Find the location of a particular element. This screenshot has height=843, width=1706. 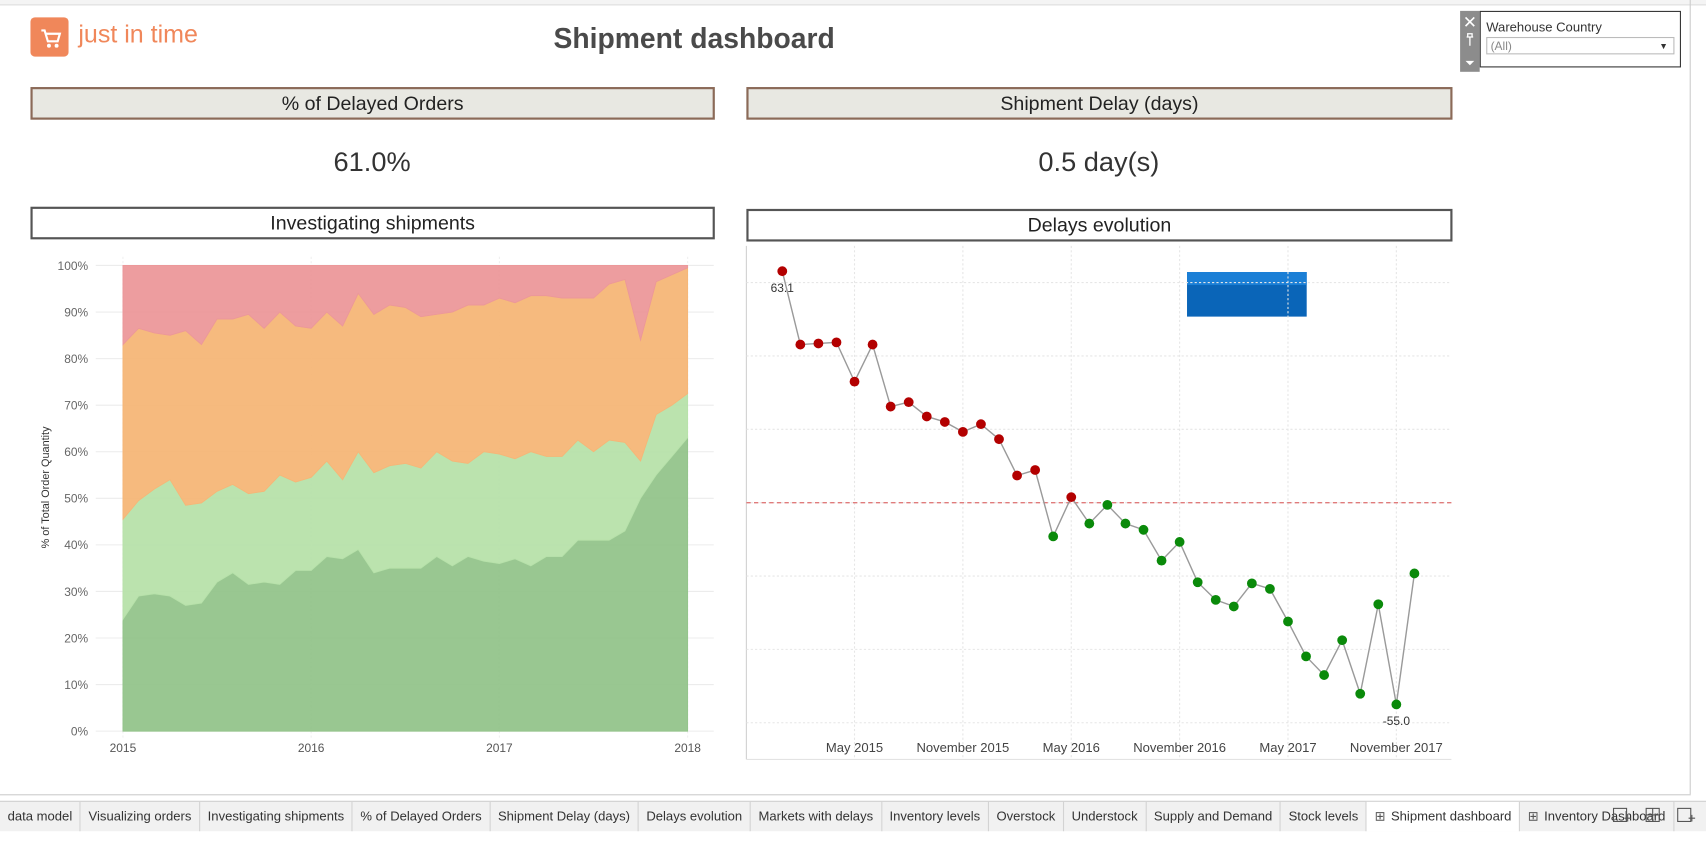

y-axis-label: % of Total Order Quantity is located at coordinates (46, 487).